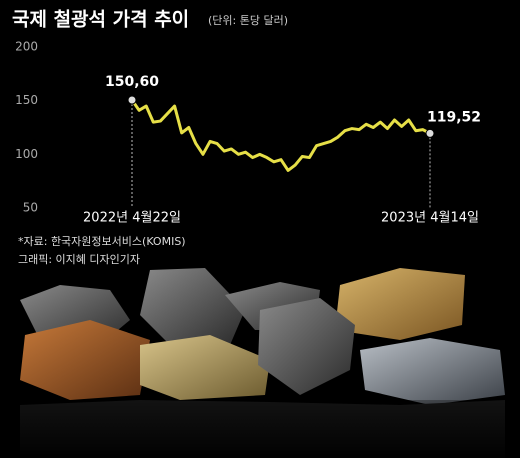 This screenshot has height=458, width=520. What do you see at coordinates (100, 20) in the screenshot?
I see `chart-title: 국제 철광석 가격 추이` at bounding box center [100, 20].